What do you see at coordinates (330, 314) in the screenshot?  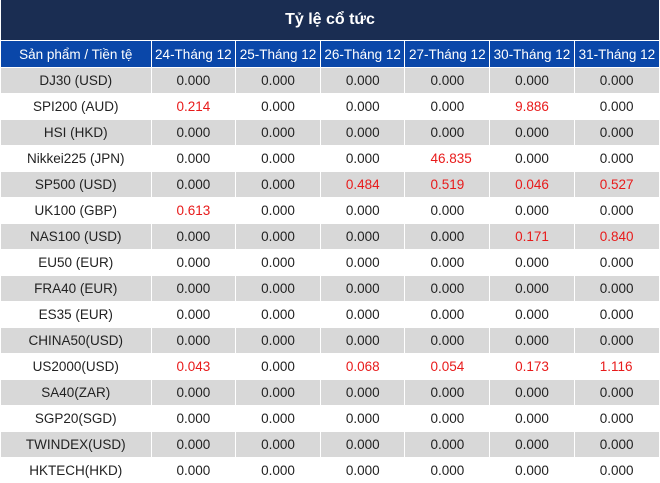 I see `table-row: ES35 (EUR) 0.000 0.000 0.000 0.000 0.000 0.000` at bounding box center [330, 314].